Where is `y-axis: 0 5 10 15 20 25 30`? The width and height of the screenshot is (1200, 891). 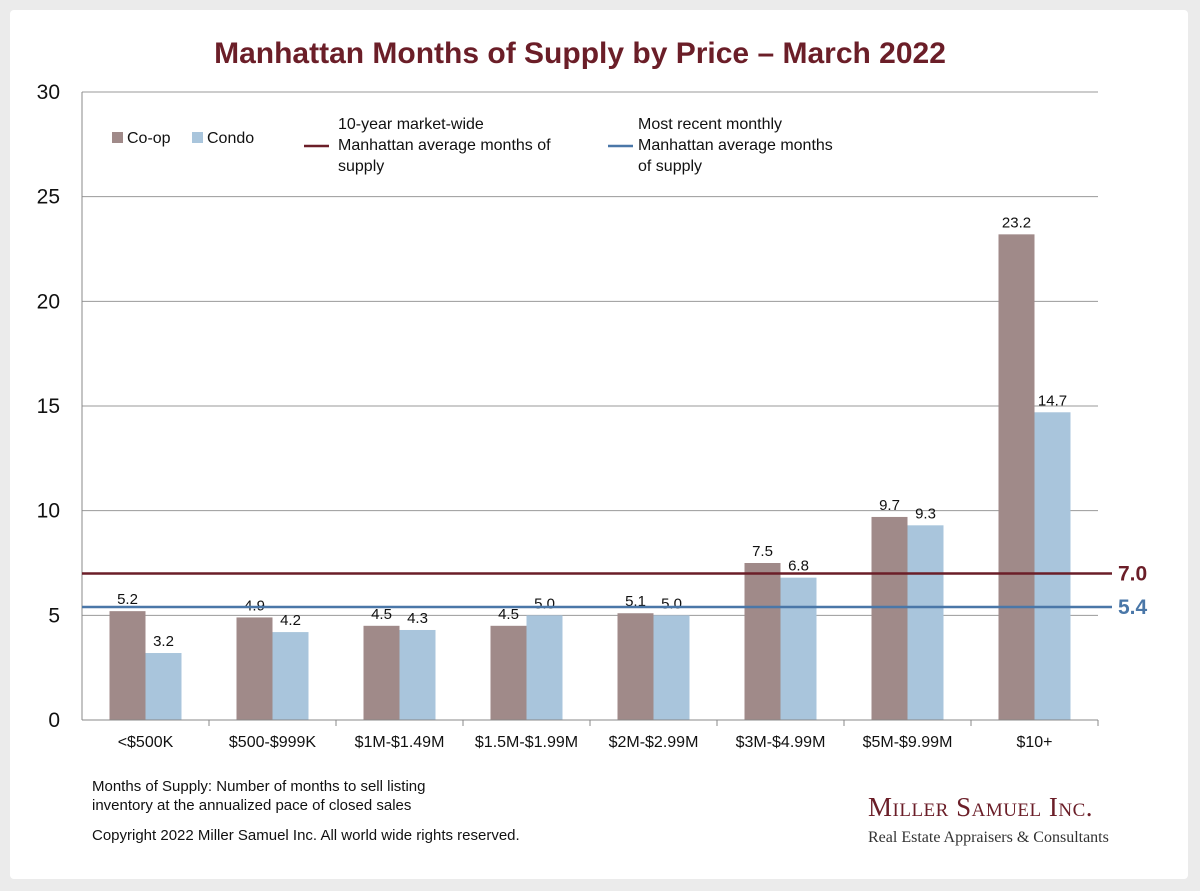 y-axis: 0 5 10 15 20 25 30 is located at coordinates (60, 406).